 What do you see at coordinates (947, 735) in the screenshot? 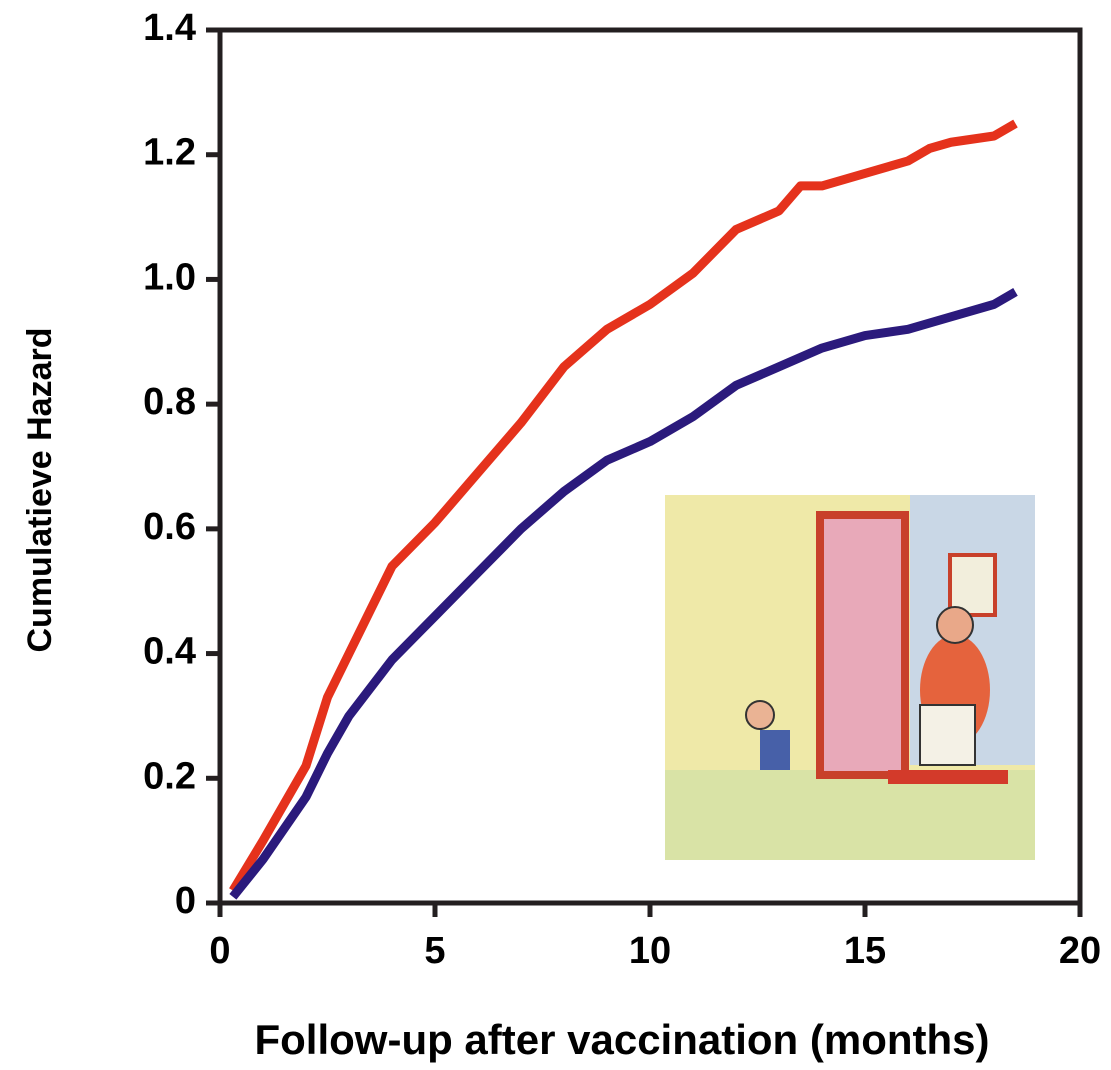
I see `inset-newspaper` at bounding box center [947, 735].